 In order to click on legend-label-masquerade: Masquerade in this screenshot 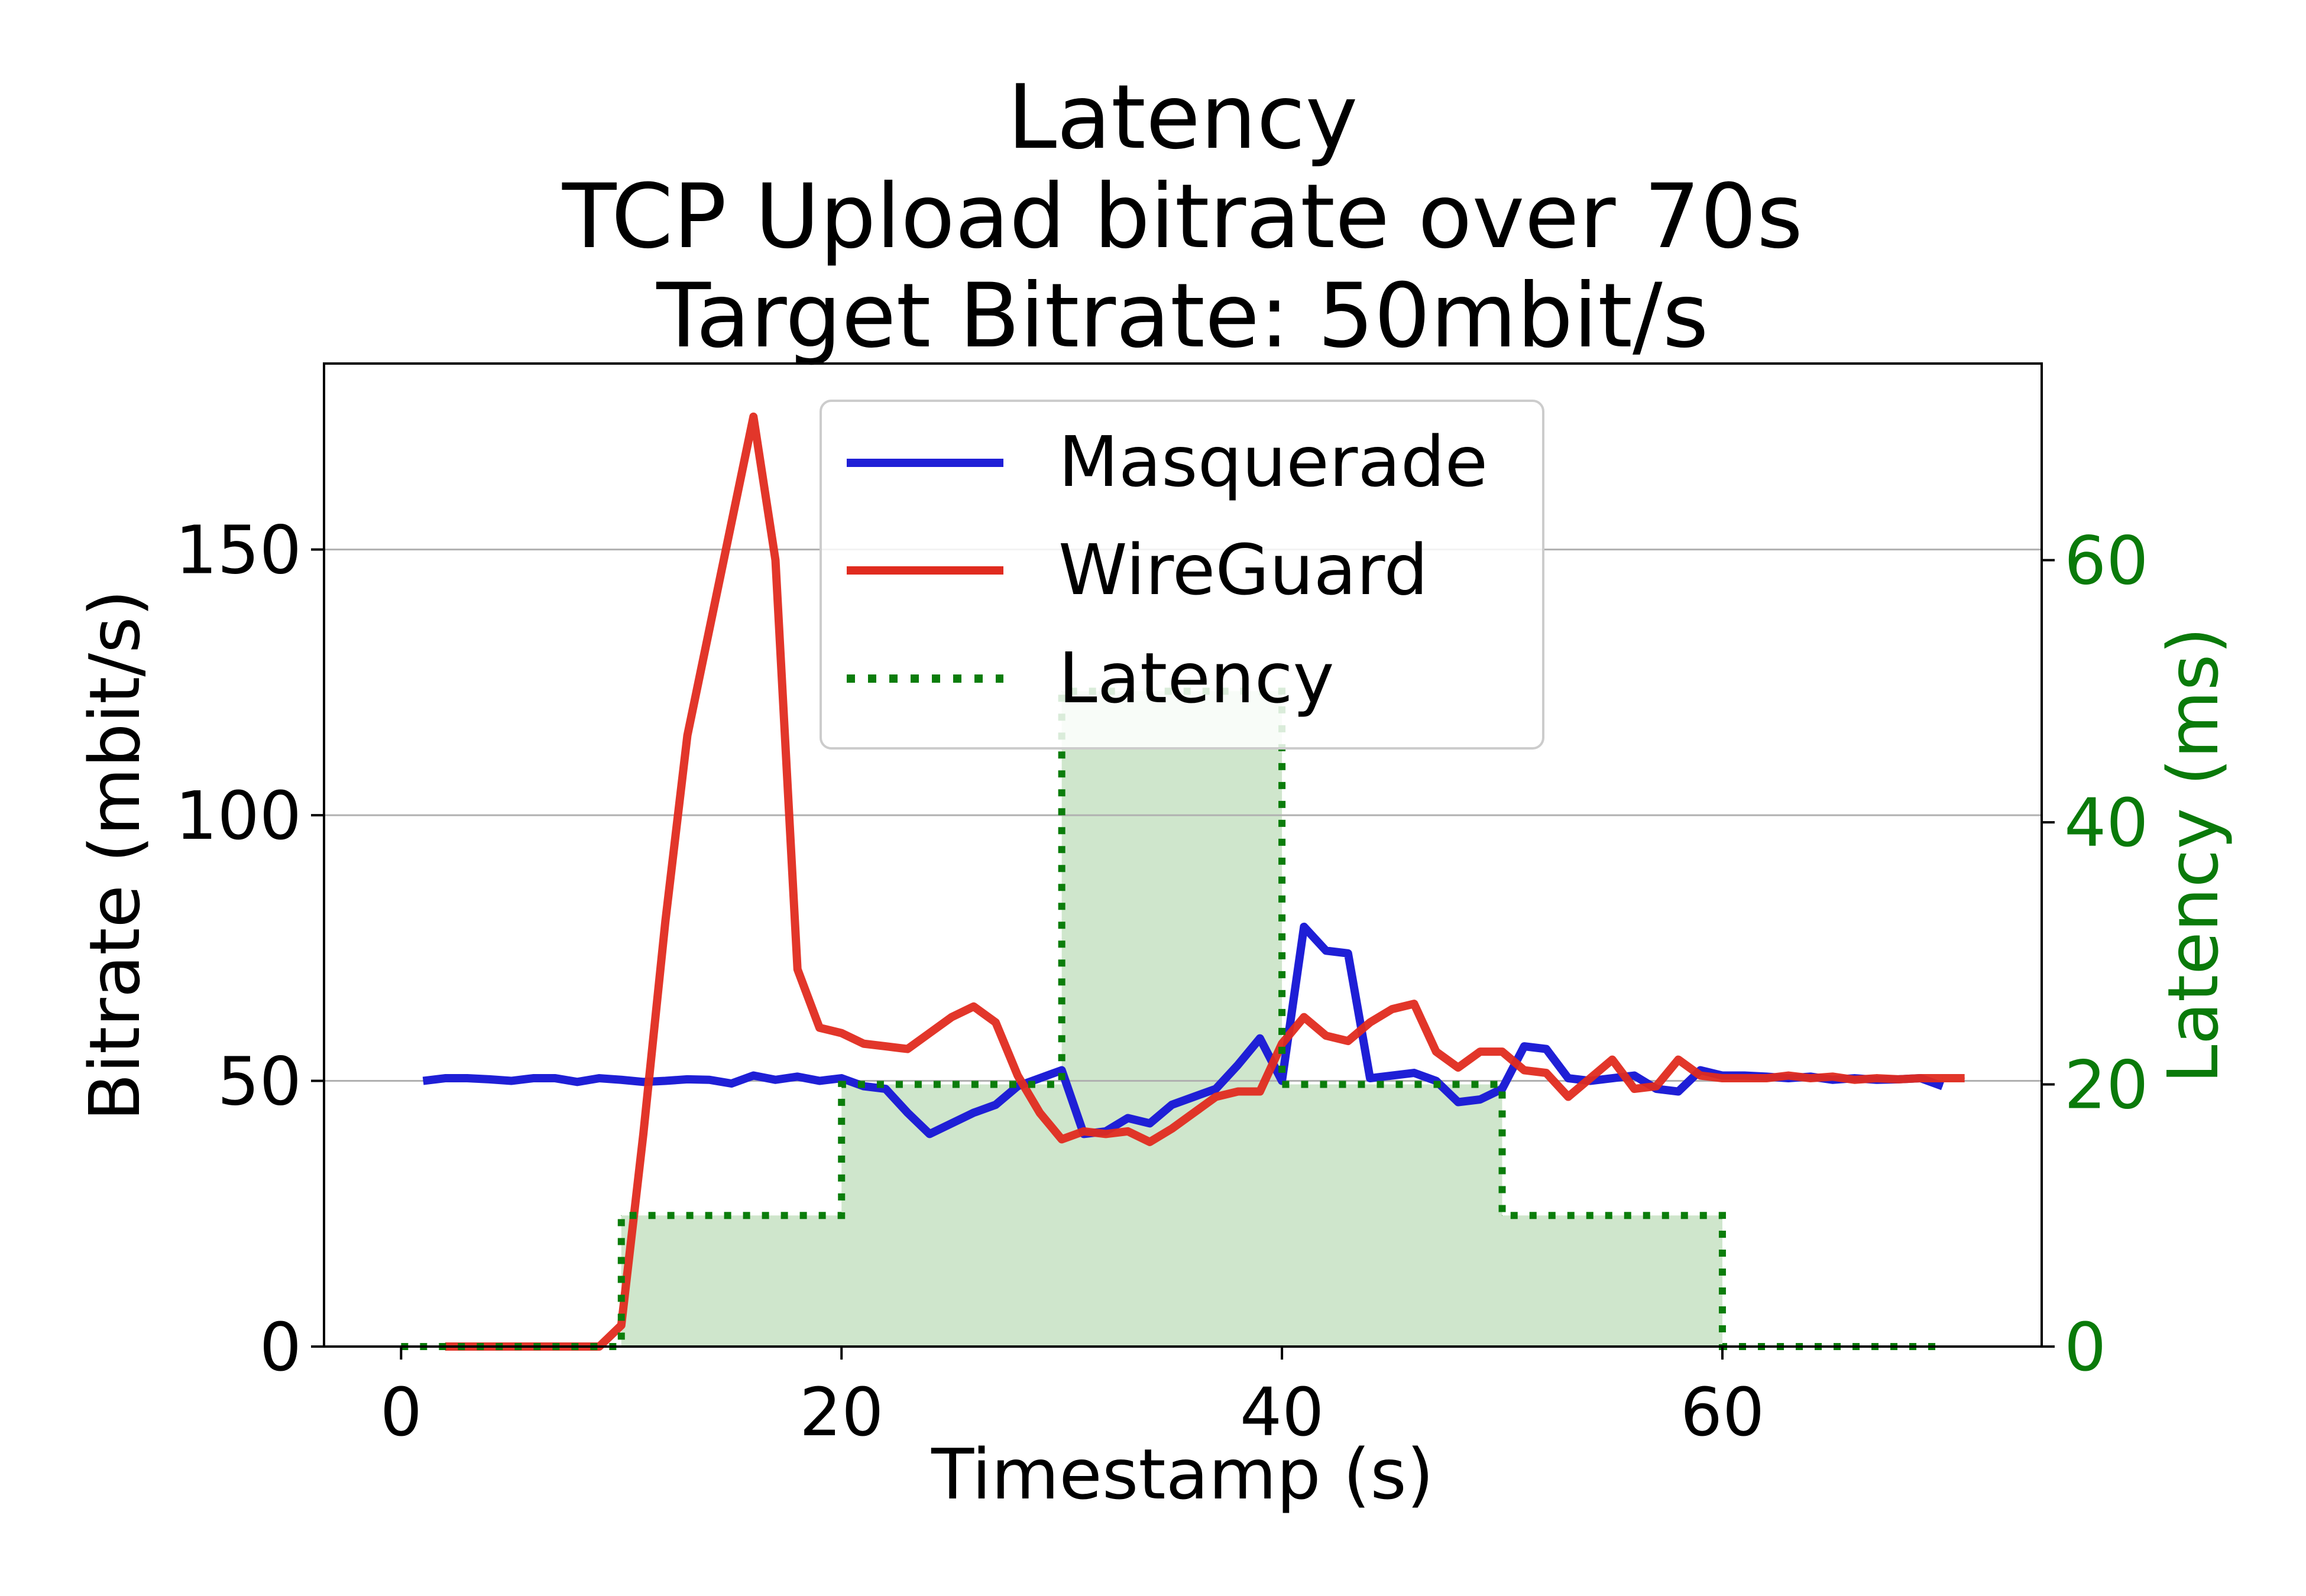, I will do `click(1273, 462)`.